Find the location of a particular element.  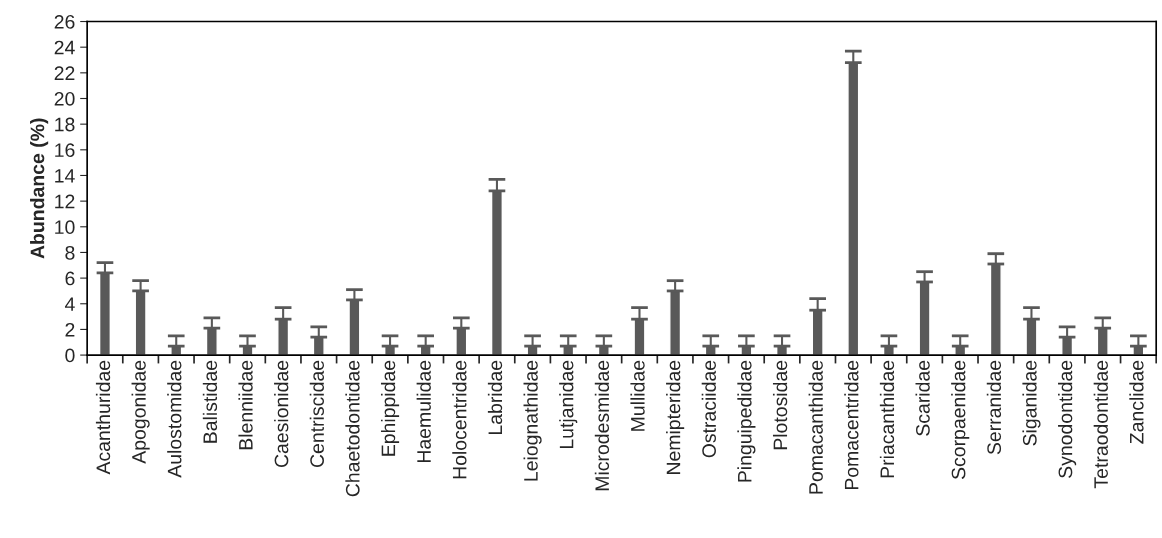

y-tick-label: 12 is located at coordinates (65, 201).